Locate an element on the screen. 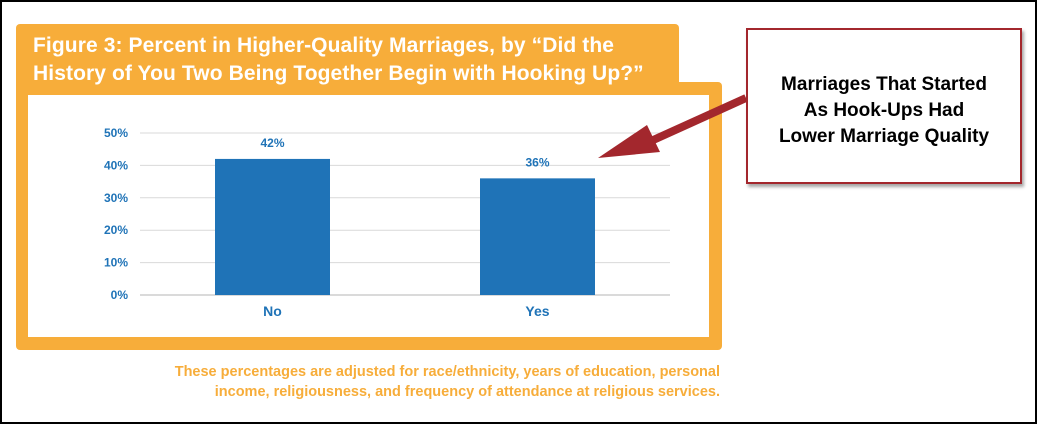 The image size is (1037, 424). data-label: 36% is located at coordinates (537, 162).